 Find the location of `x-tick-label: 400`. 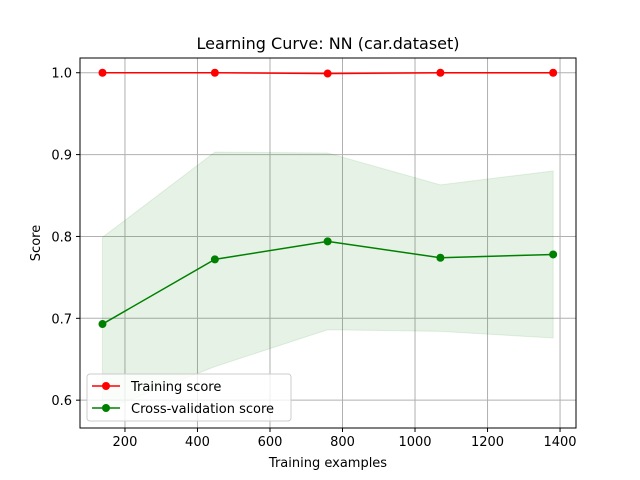

x-tick-label: 400 is located at coordinates (197, 442).